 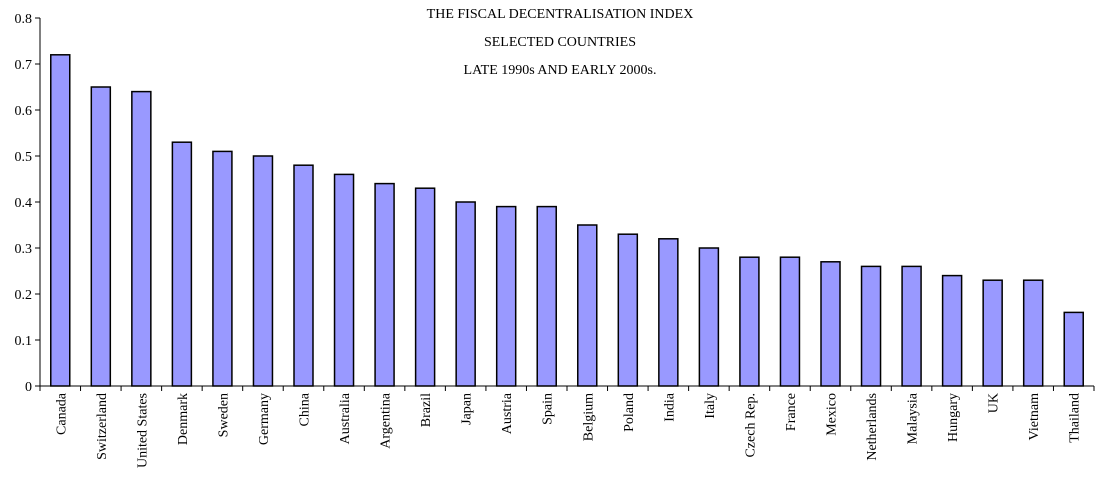 What do you see at coordinates (872, 427) in the screenshot?
I see `x-tick-label: Netherlands` at bounding box center [872, 427].